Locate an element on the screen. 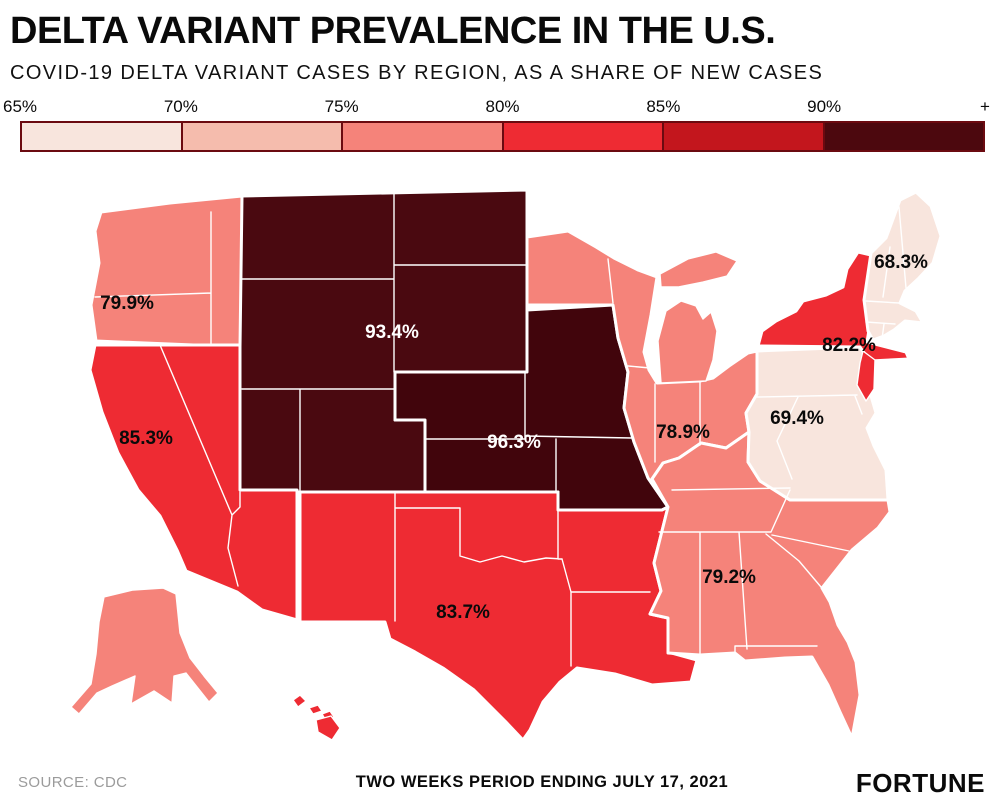 The height and width of the screenshot is (812, 1001). value-label-northwest: 79.9% is located at coordinates (127, 303).